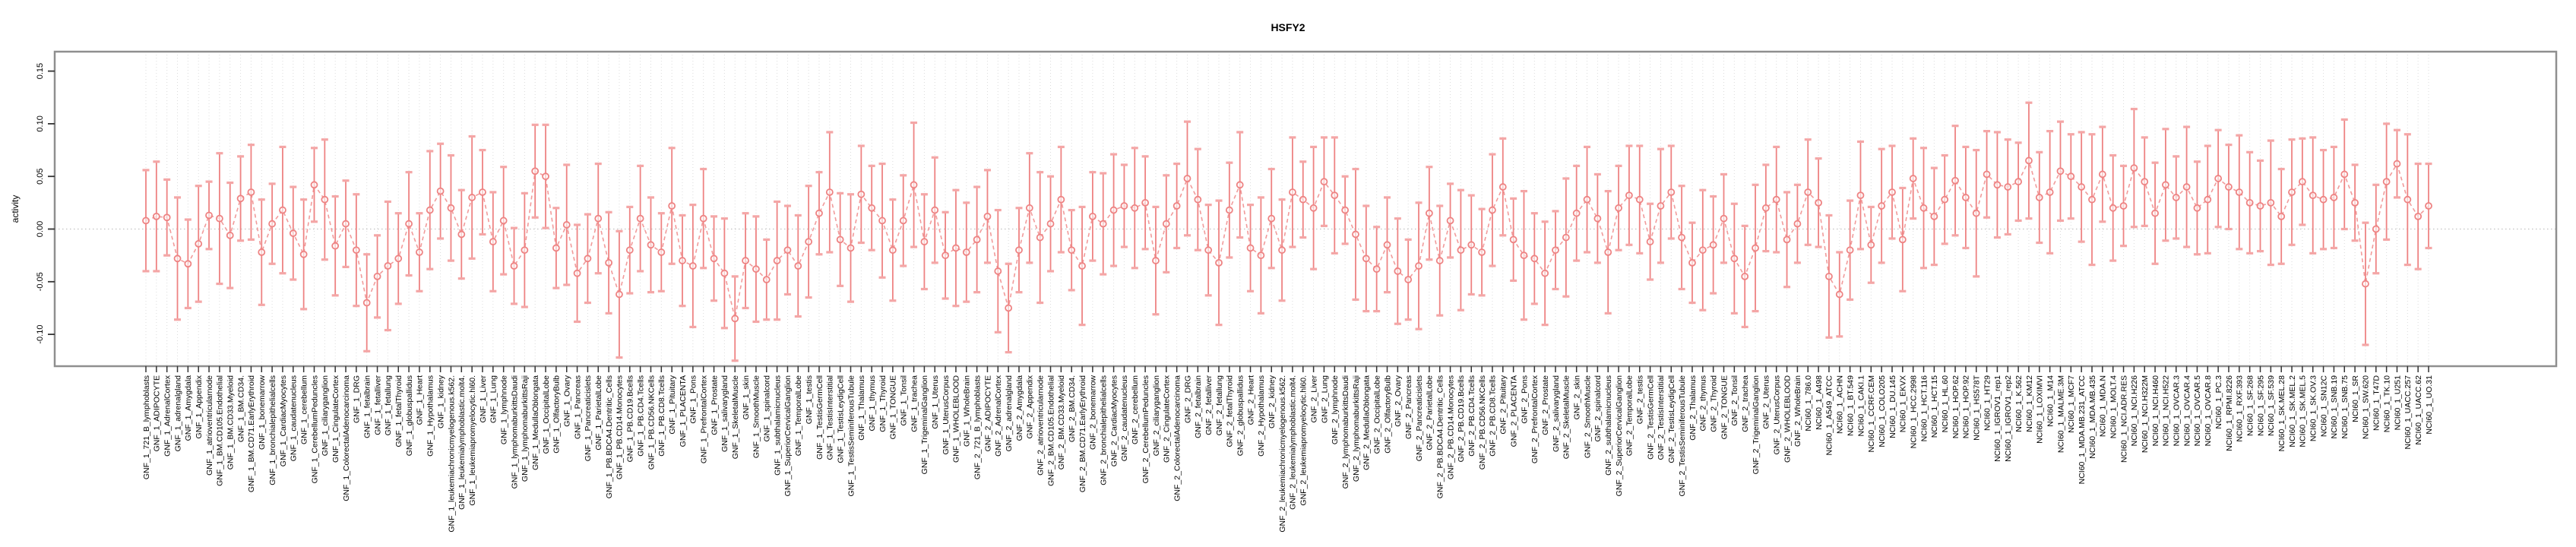 This screenshot has width=2576, height=547. I want to click on x-tick-label: GNF_2_AdrenalCortex, so click(998, 416).